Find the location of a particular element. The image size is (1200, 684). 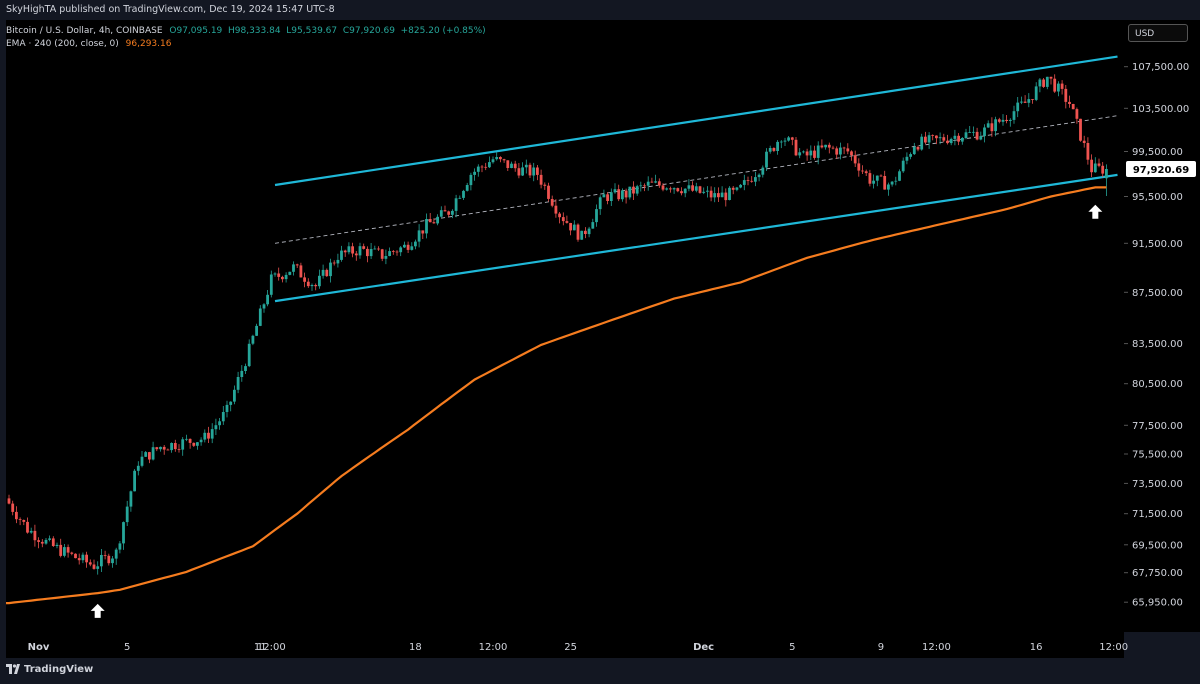

price-axis is located at coordinates (1162, 326).